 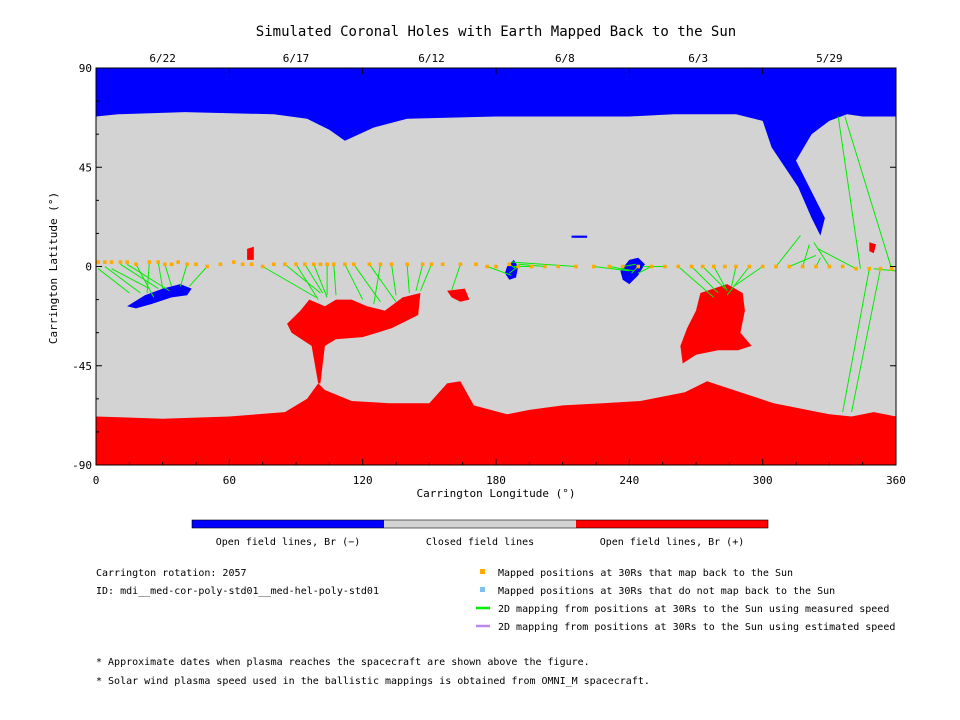 What do you see at coordinates (565, 58) in the screenshot?
I see `date-label-3: 6/8` at bounding box center [565, 58].